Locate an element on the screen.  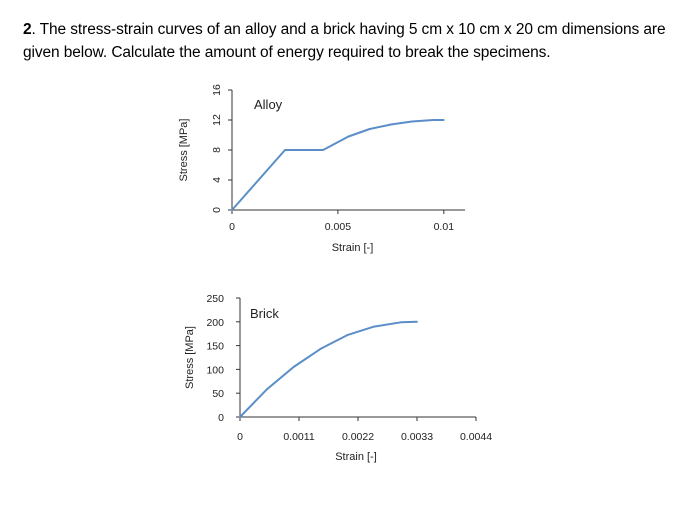
alloy-y-tick-label: 0 is located at coordinates (217, 210).